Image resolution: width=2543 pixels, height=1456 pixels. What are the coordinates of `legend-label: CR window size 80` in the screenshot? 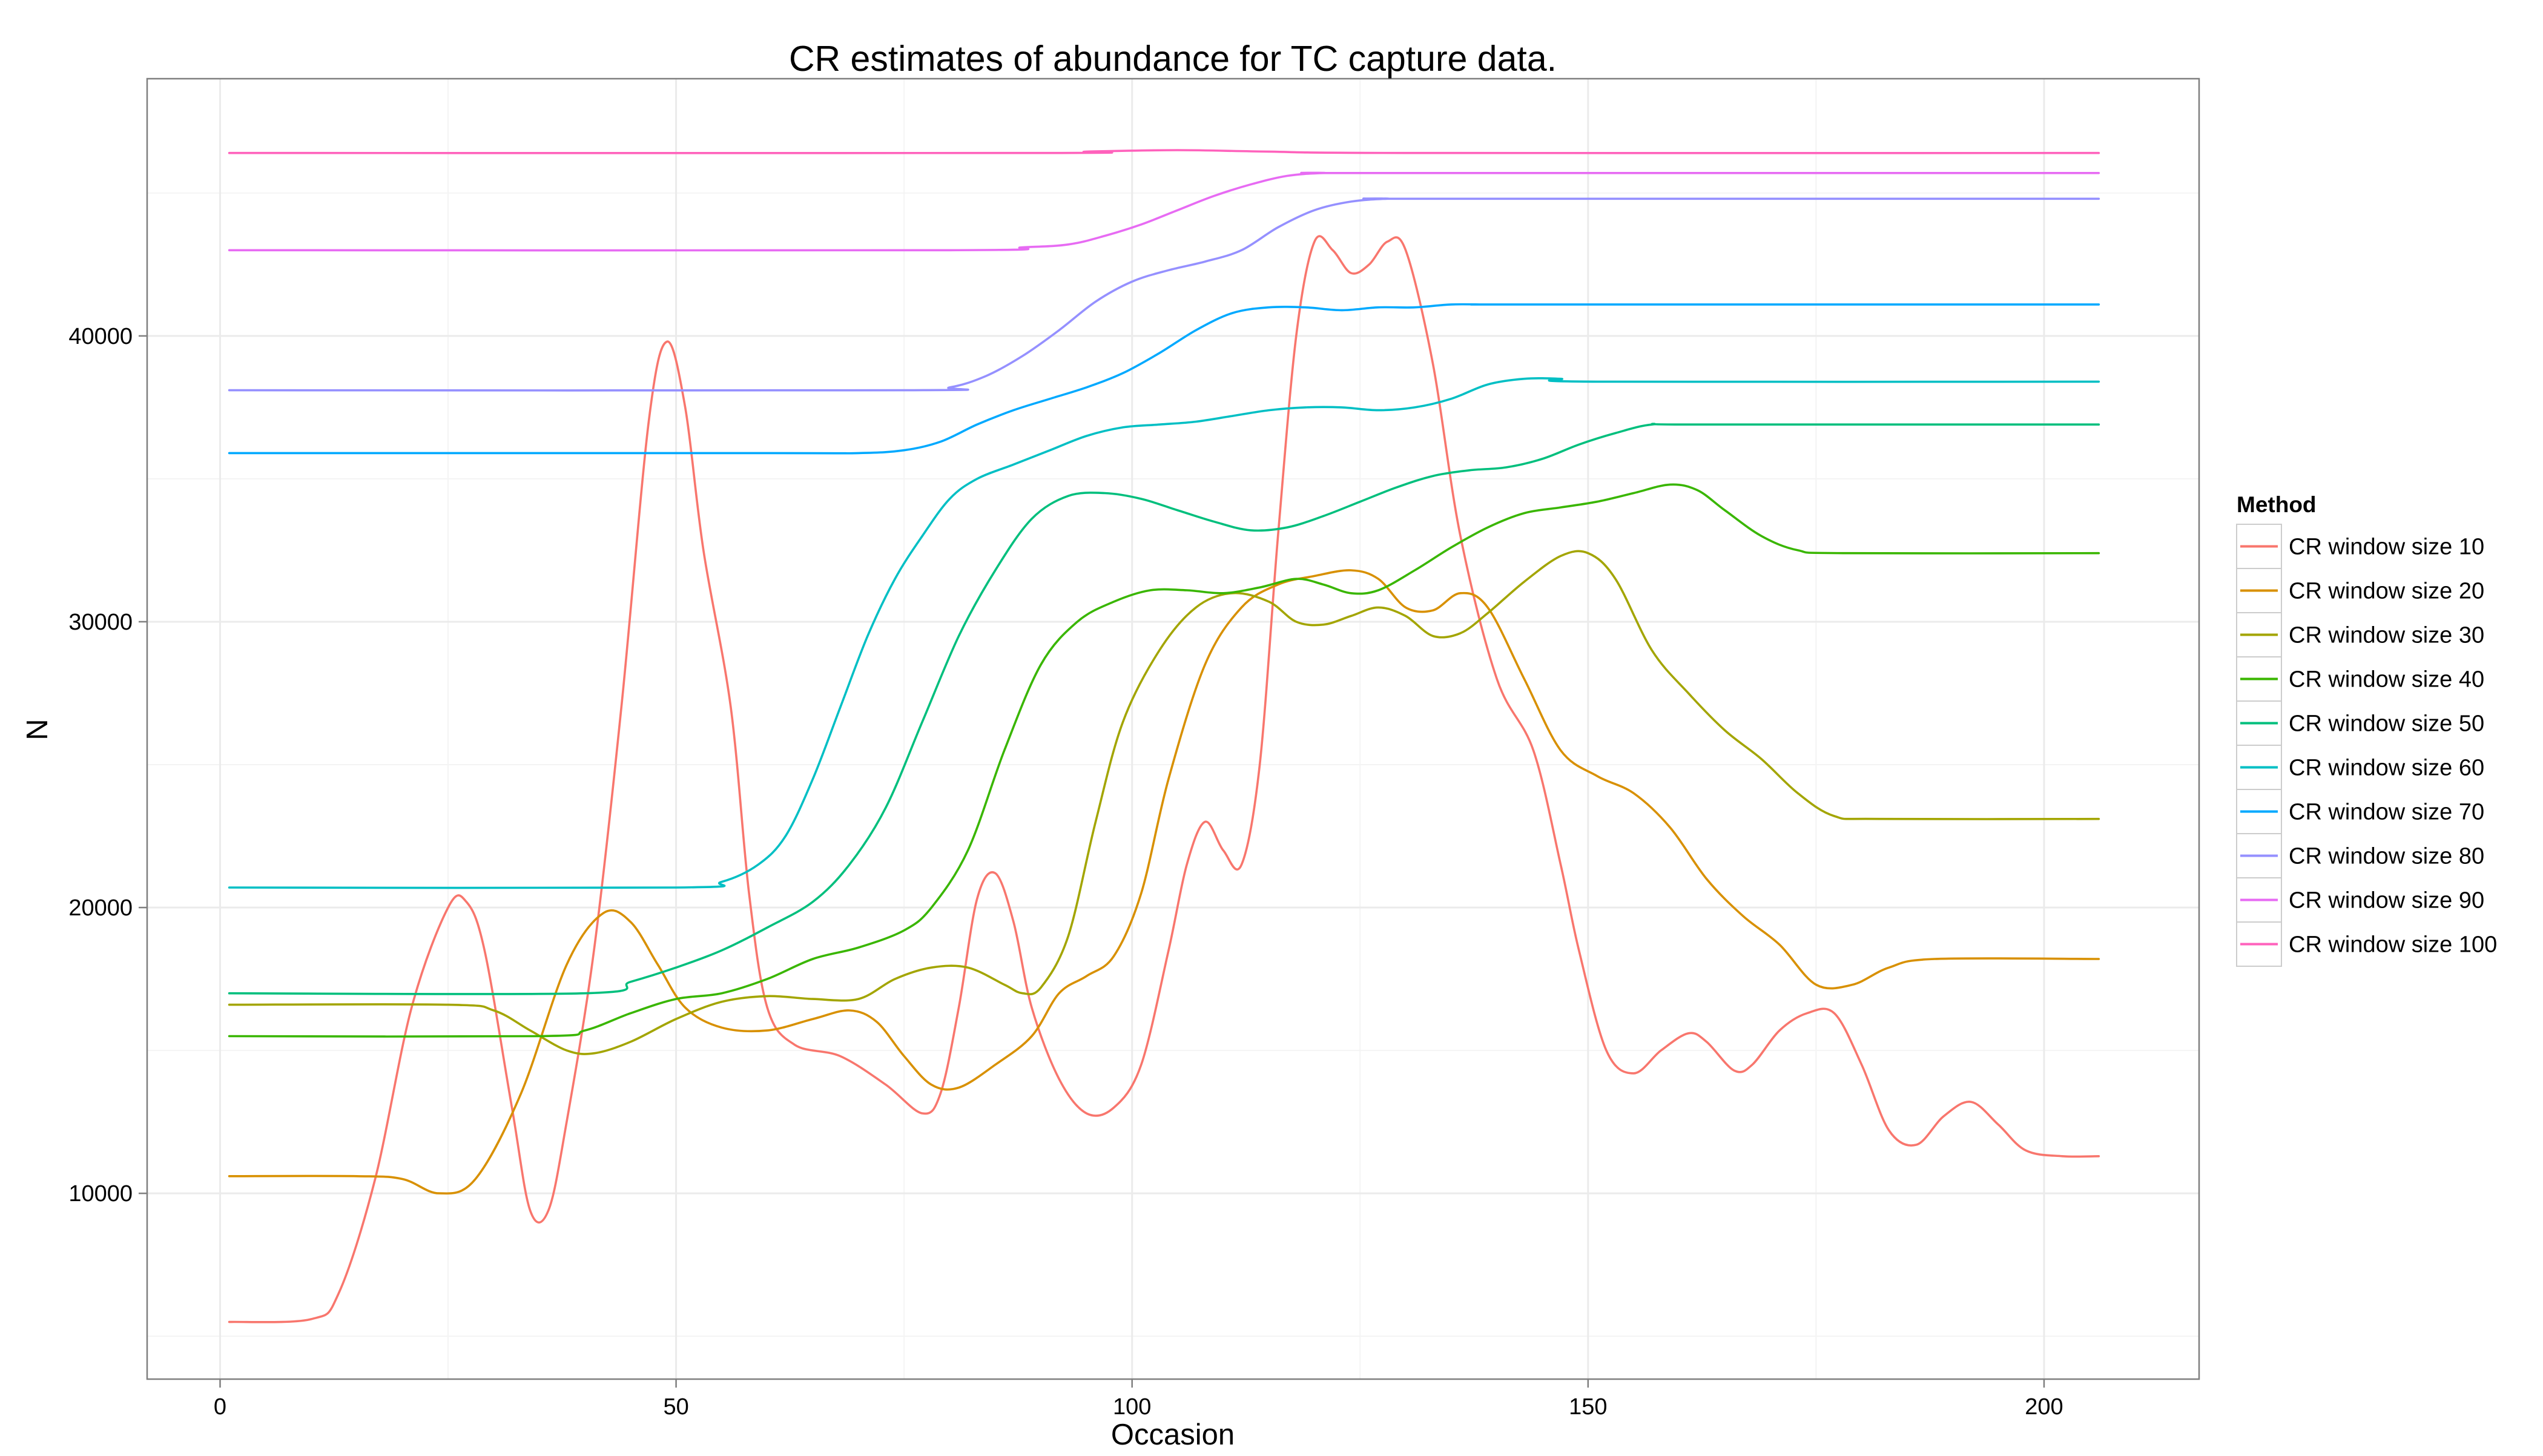 It's located at (2386, 856).